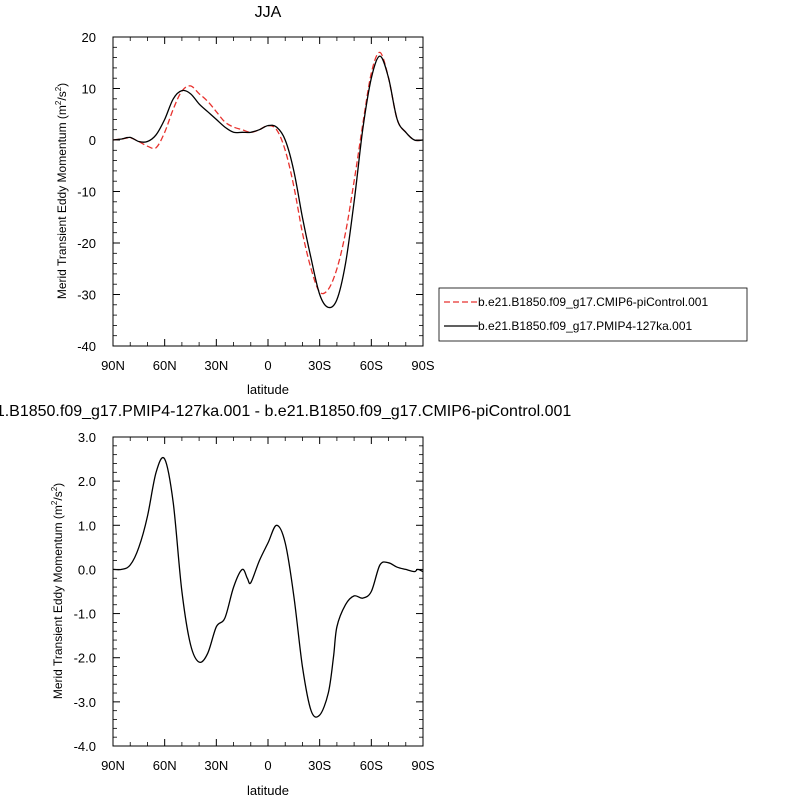 Image resolution: width=800 pixels, height=800 pixels. I want to click on top-y-axis-label: Merid Transient Eddy Momentum (m2/s2), so click(61, 191).